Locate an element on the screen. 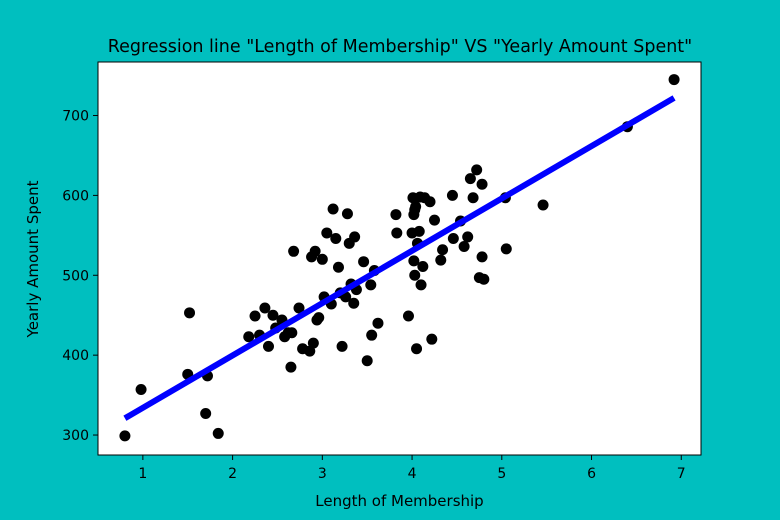 The image size is (780, 520). x-tick-label: 7 is located at coordinates (681, 474).